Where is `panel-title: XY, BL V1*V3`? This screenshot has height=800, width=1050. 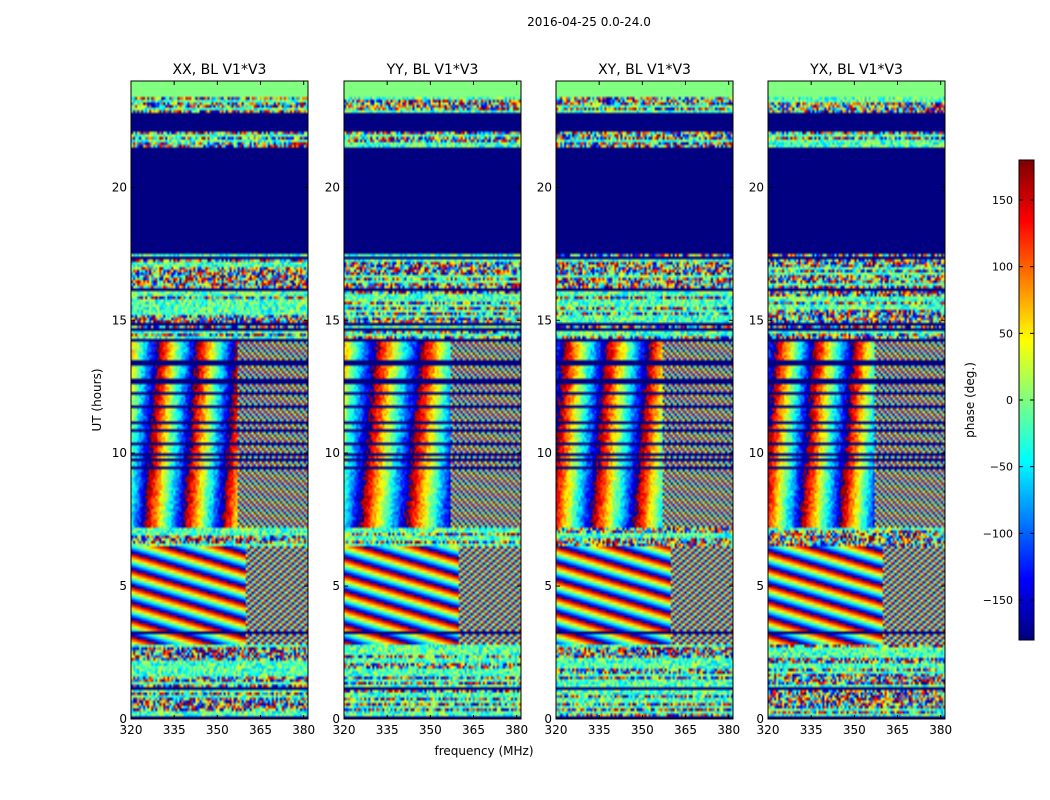 panel-title: XY, BL V1*V3 is located at coordinates (644, 70).